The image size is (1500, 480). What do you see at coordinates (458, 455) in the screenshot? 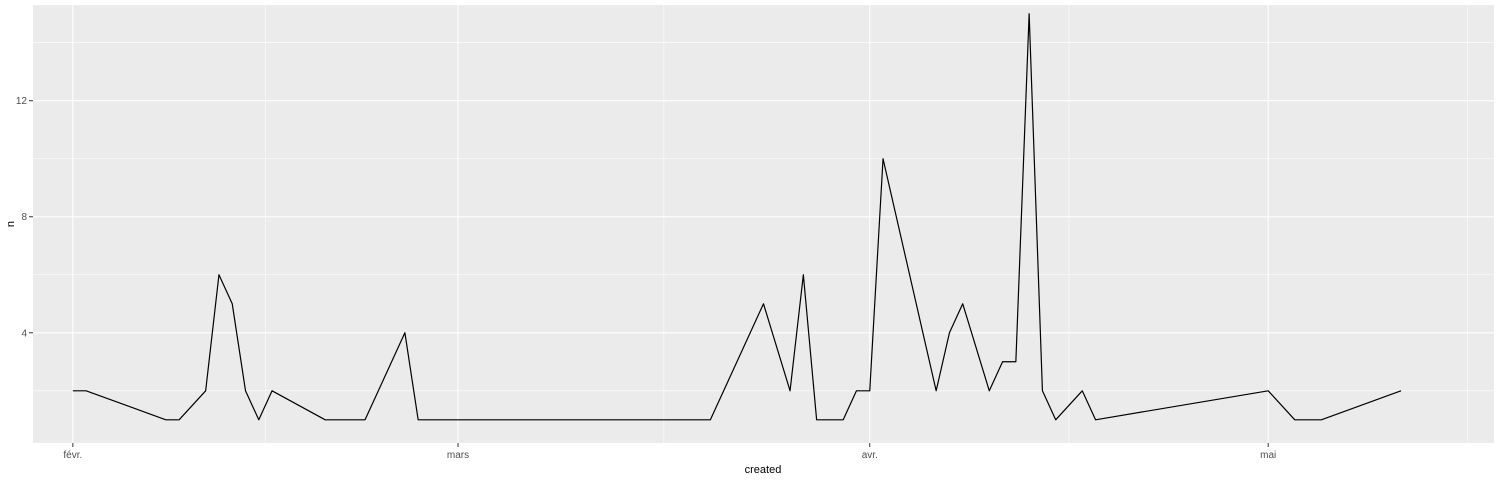
I see `x-tick-label: mars` at bounding box center [458, 455].